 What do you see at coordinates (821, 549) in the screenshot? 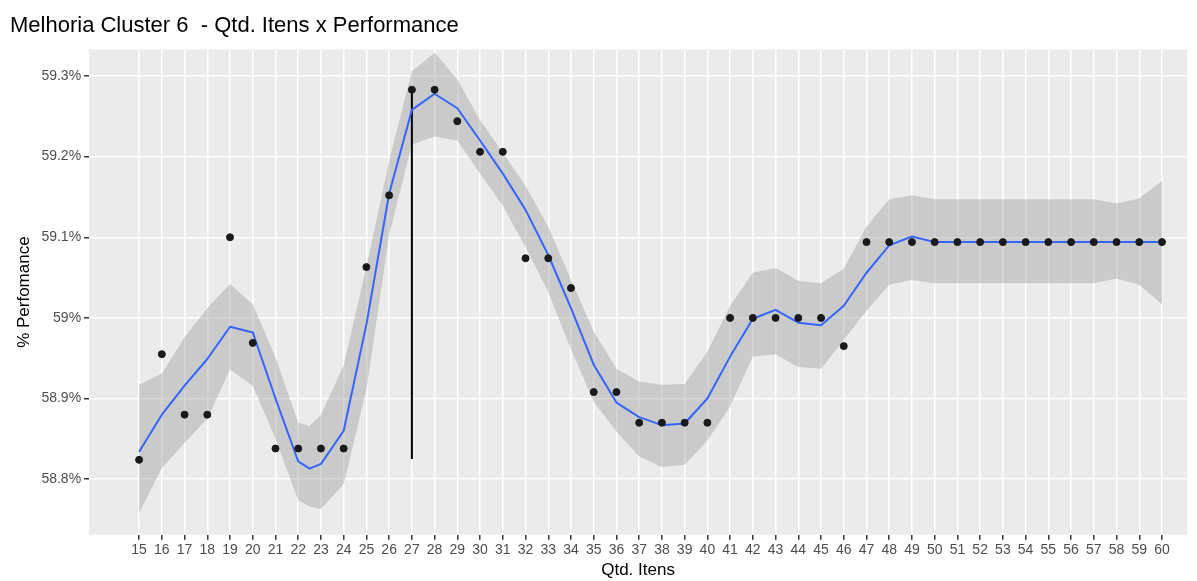
I see `x-tick-label: 45` at bounding box center [821, 549].